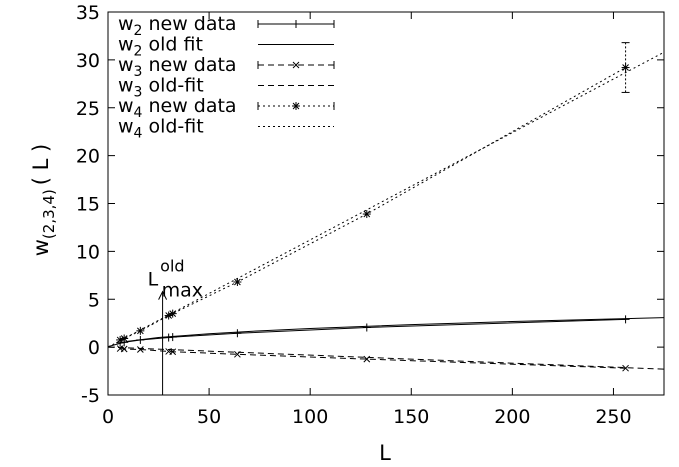  What do you see at coordinates (88, 61) in the screenshot?
I see `y-tick-label: 30` at bounding box center [88, 61].